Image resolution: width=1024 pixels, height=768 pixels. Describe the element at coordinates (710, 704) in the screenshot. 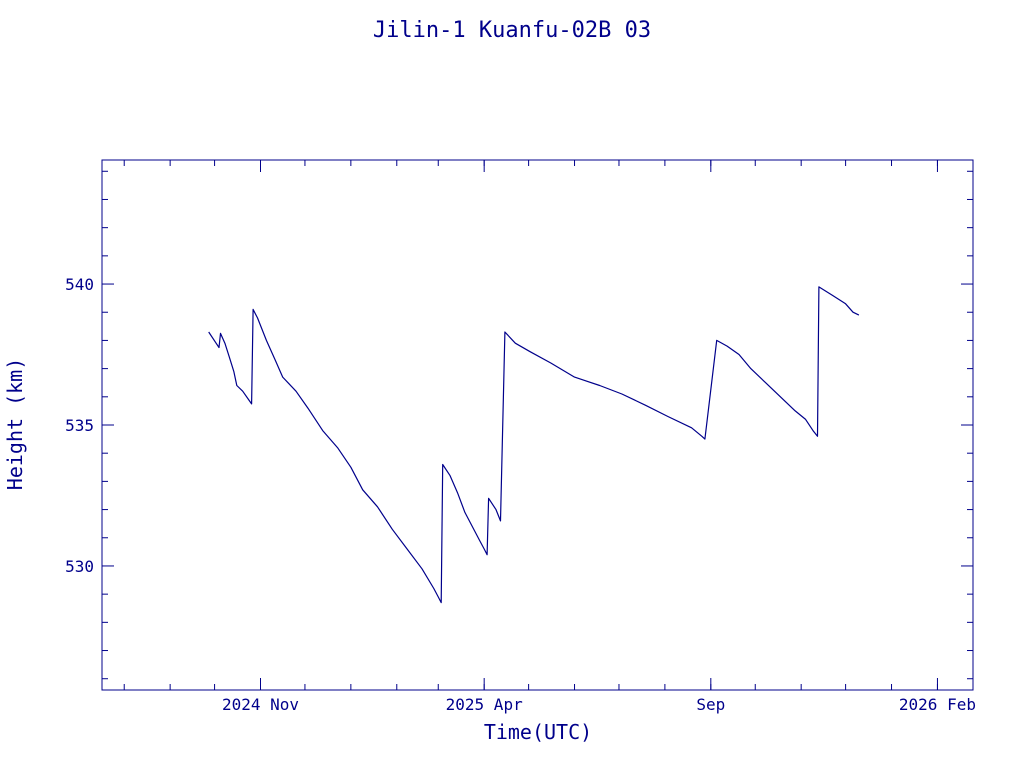

I see `x-tick-label: Sep` at that location.